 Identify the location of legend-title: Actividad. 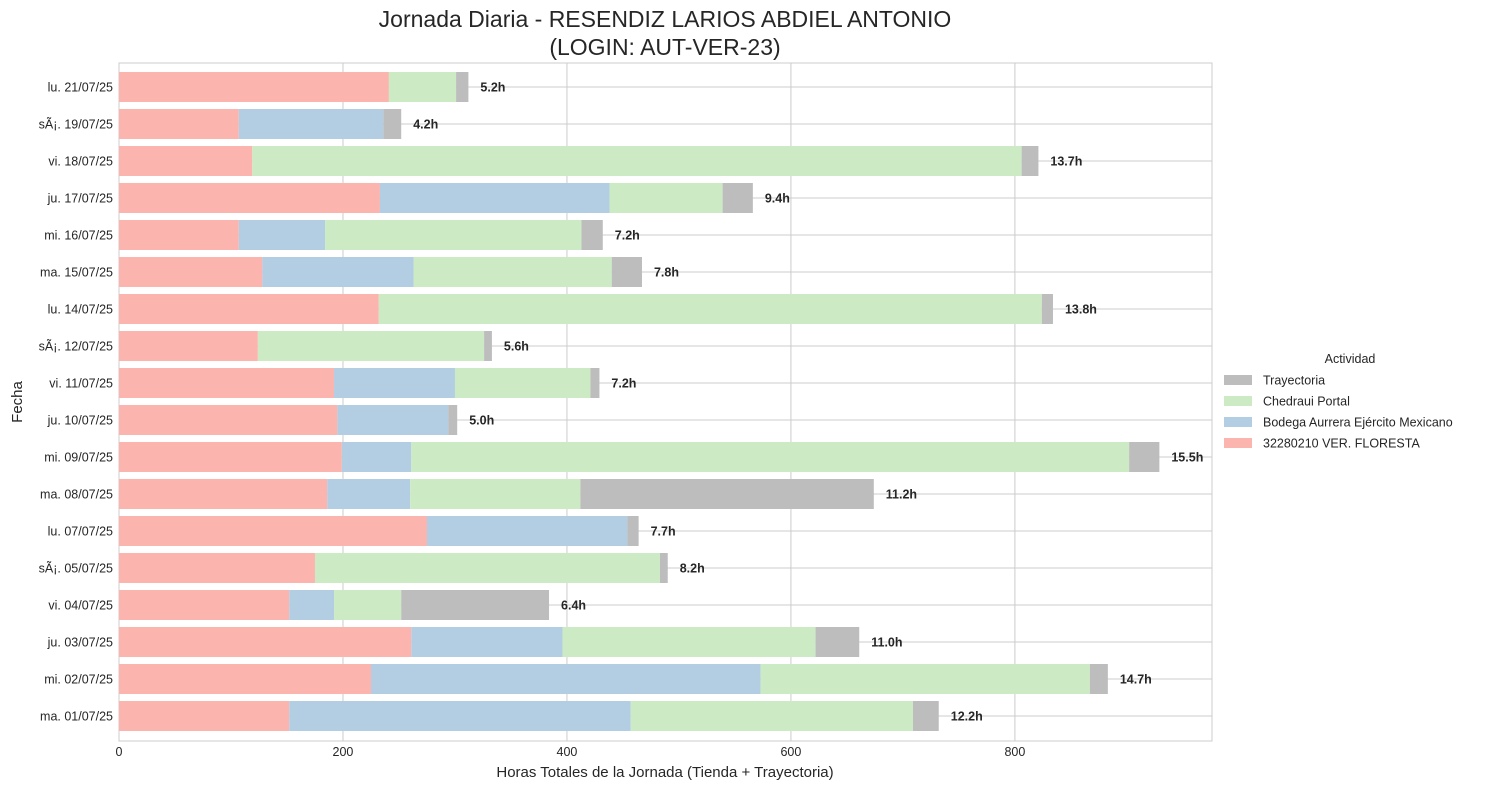
(1350, 359).